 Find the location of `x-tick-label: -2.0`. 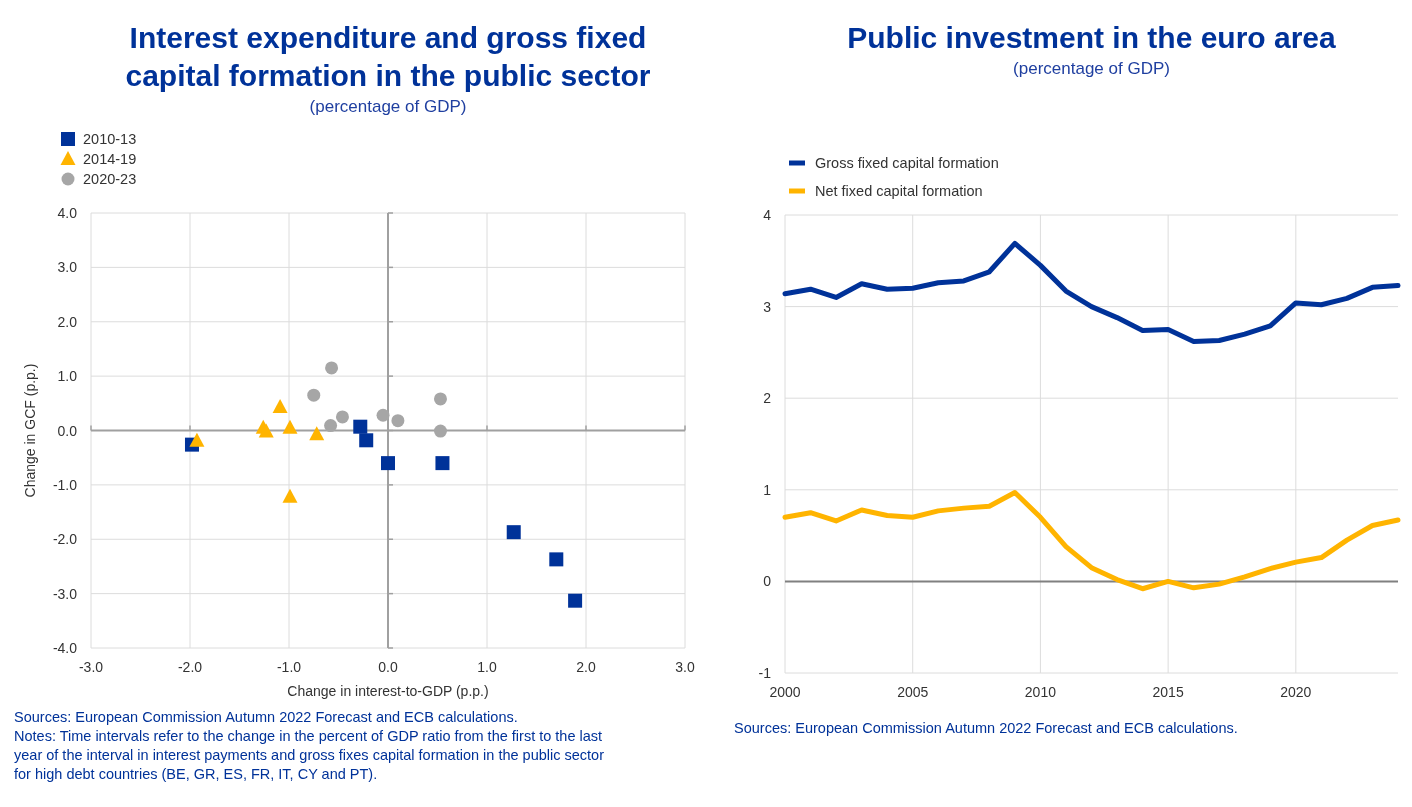

x-tick-label: -2.0 is located at coordinates (190, 667).